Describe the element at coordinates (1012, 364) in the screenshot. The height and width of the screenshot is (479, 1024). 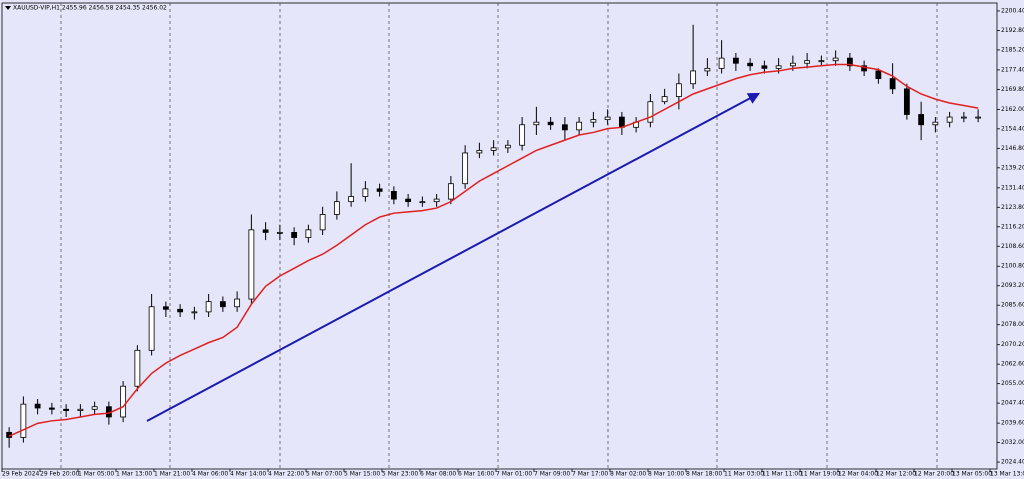
I see `y-tick-label: 2062.60` at that location.